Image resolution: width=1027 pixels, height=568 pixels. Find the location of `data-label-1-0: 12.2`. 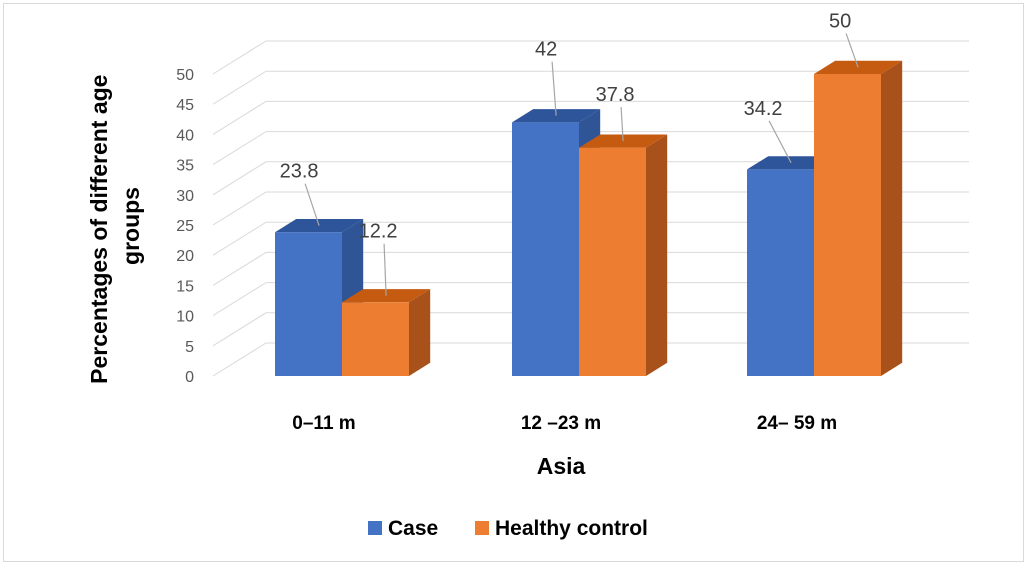

data-label-1-0: 12.2 is located at coordinates (378, 232).